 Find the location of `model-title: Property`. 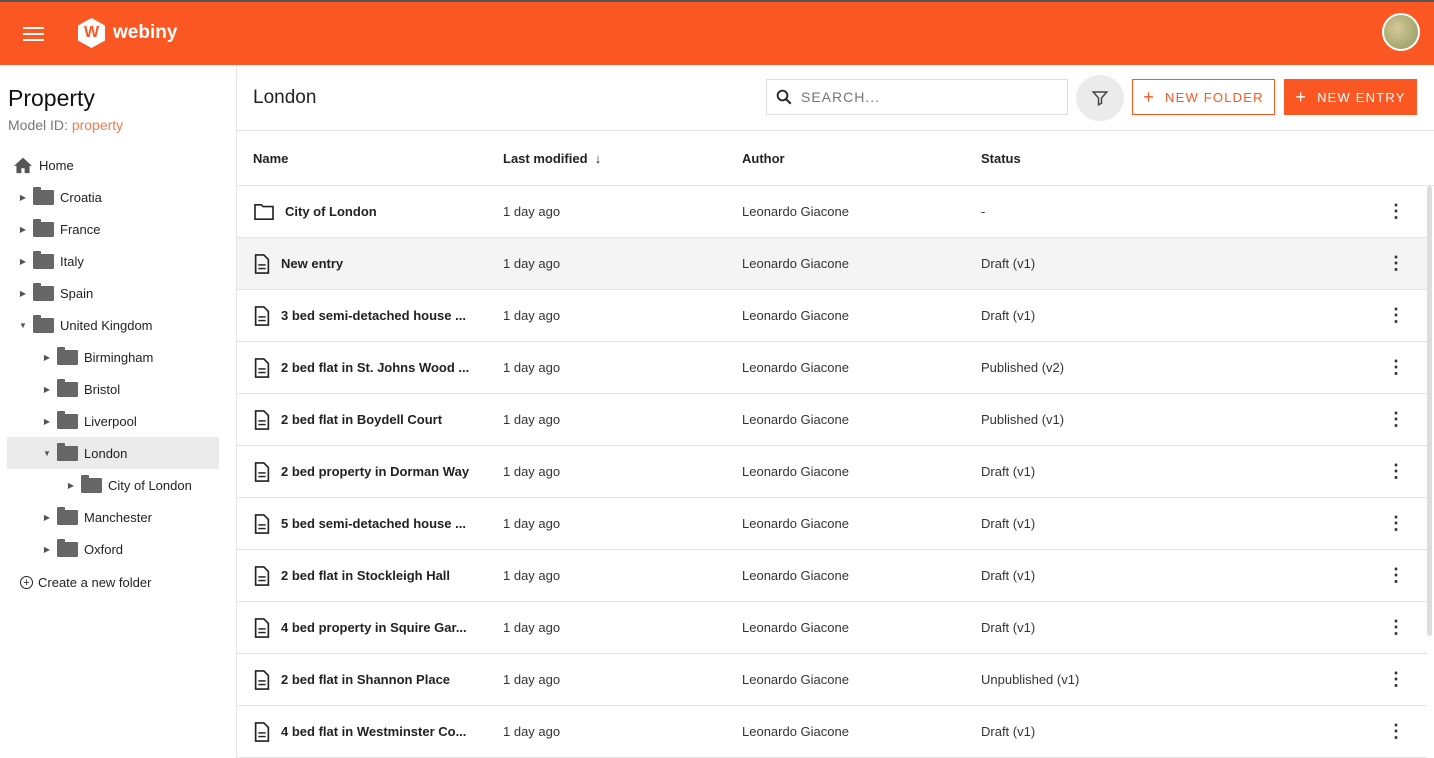

model-title: Property is located at coordinates (51, 98).